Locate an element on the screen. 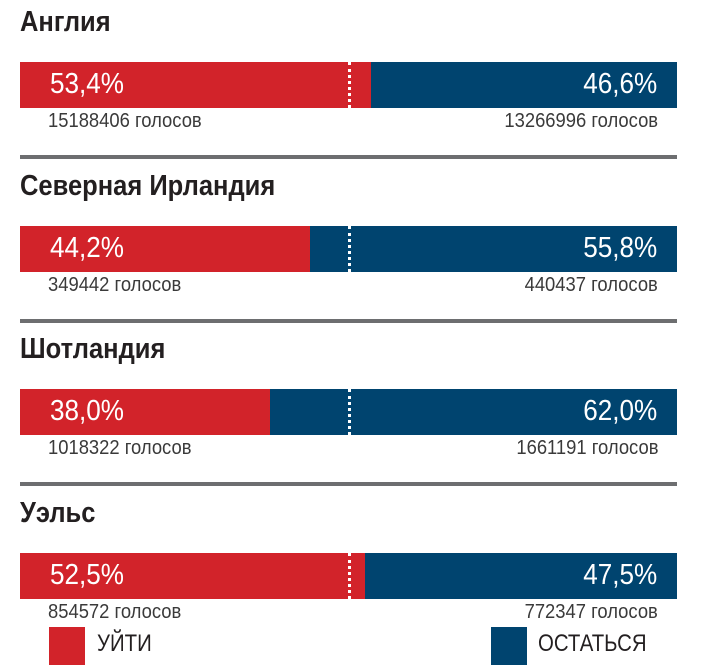 This screenshot has height=670, width=701. remain-percent-label: 46,6% is located at coordinates (619, 84).